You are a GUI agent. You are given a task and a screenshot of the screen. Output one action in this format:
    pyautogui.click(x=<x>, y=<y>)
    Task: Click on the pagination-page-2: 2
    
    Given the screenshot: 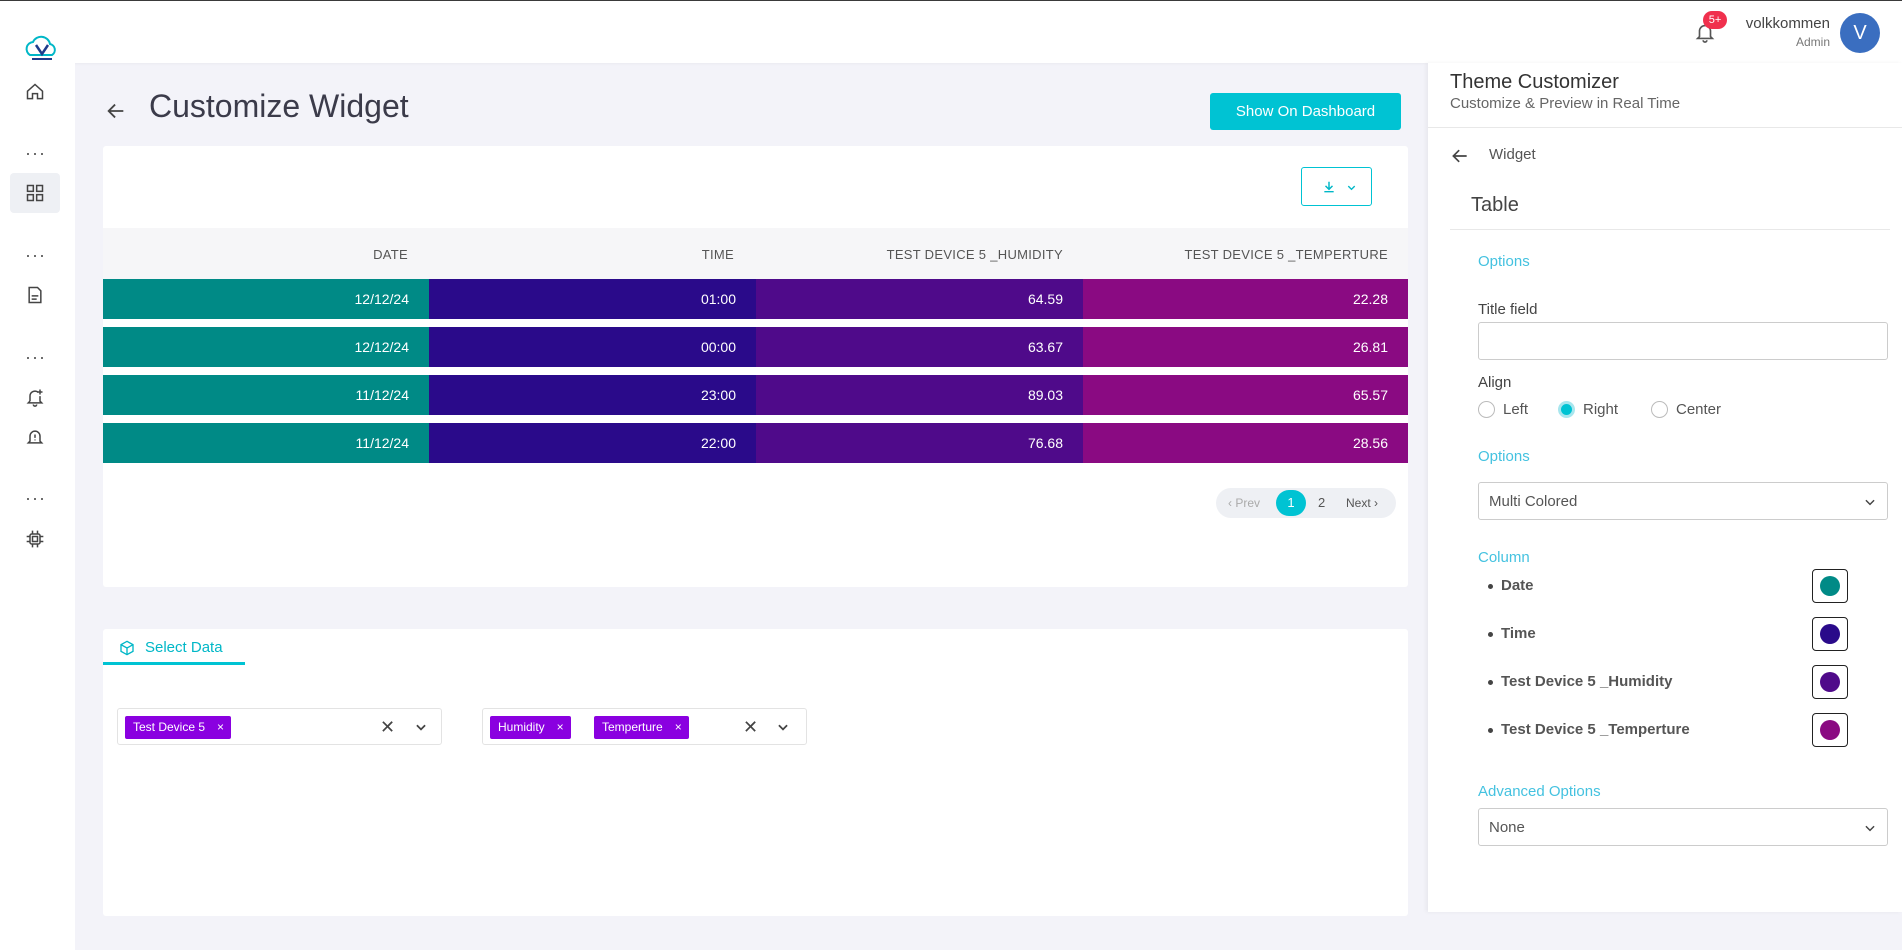 What is the action you would take?
    pyautogui.click(x=1322, y=502)
    